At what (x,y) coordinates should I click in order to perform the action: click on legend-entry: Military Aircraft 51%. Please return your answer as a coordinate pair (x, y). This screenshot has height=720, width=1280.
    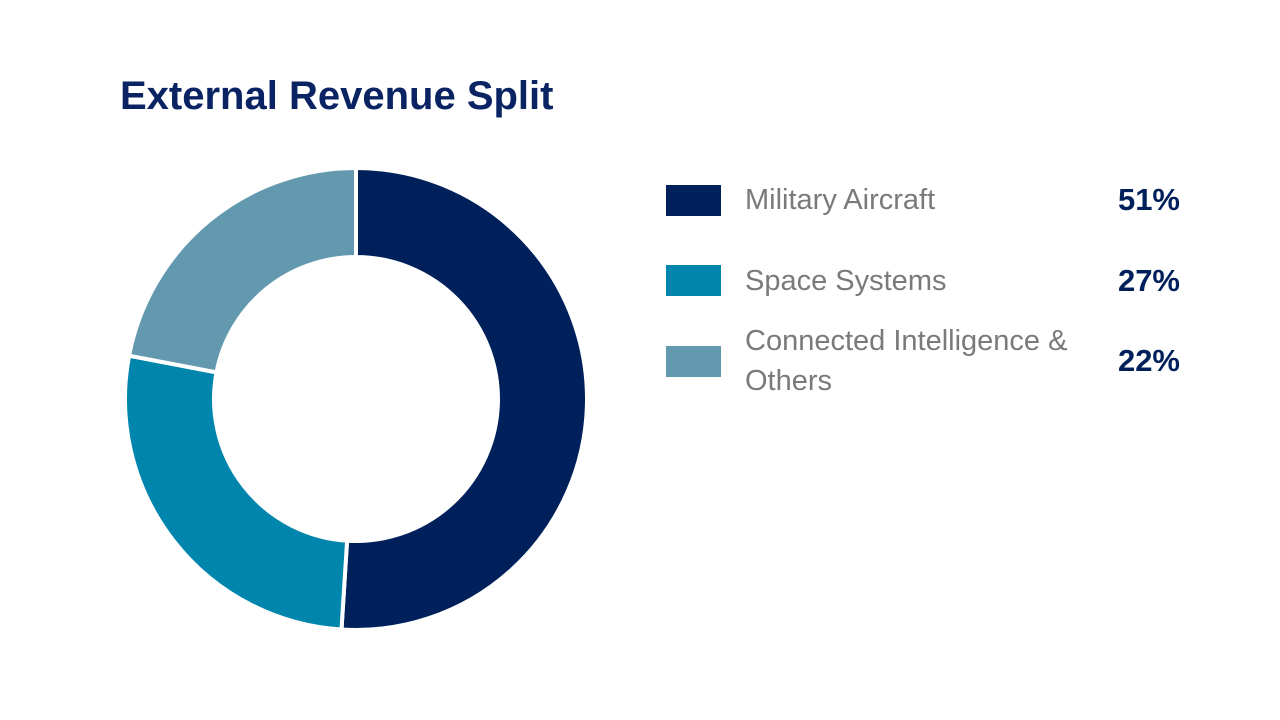
    Looking at the image, I should click on (923, 200).